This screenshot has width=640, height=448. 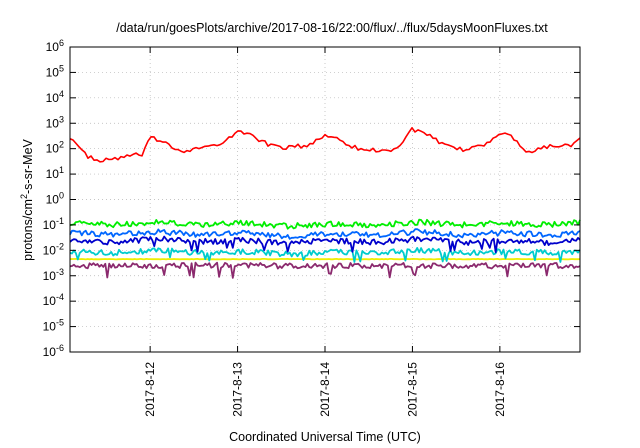 I want to click on y-tick-exponent: -5, so click(x=60, y=323).